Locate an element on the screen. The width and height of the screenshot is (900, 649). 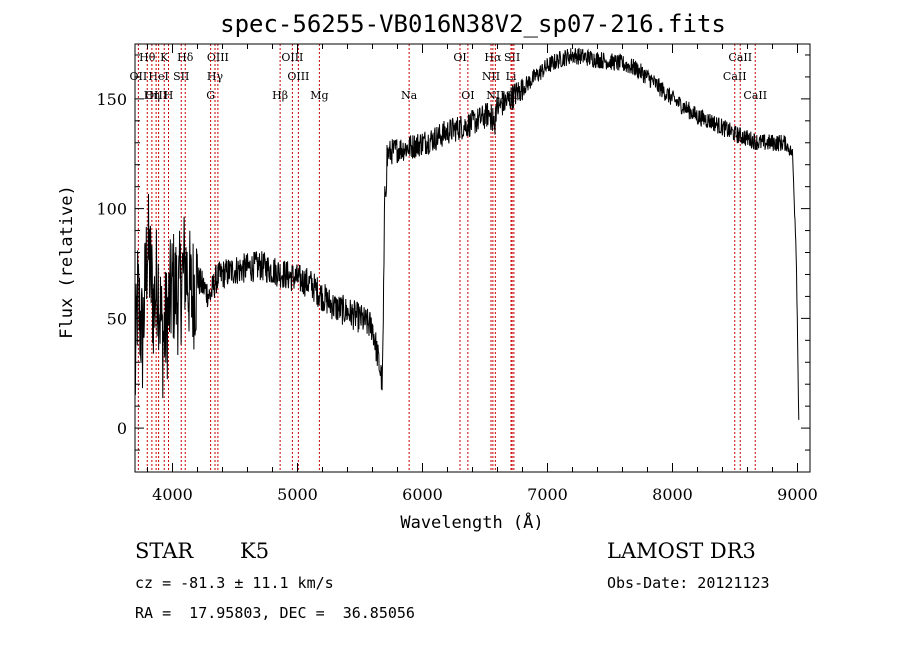
spectral-line-label: G is located at coordinates (210, 95).